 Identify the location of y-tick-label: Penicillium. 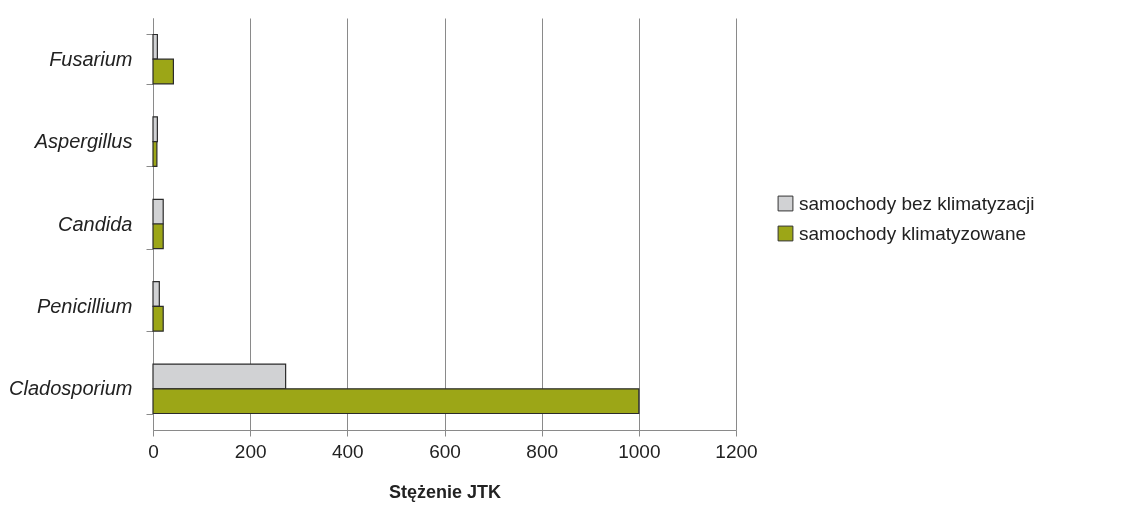
(84, 305).